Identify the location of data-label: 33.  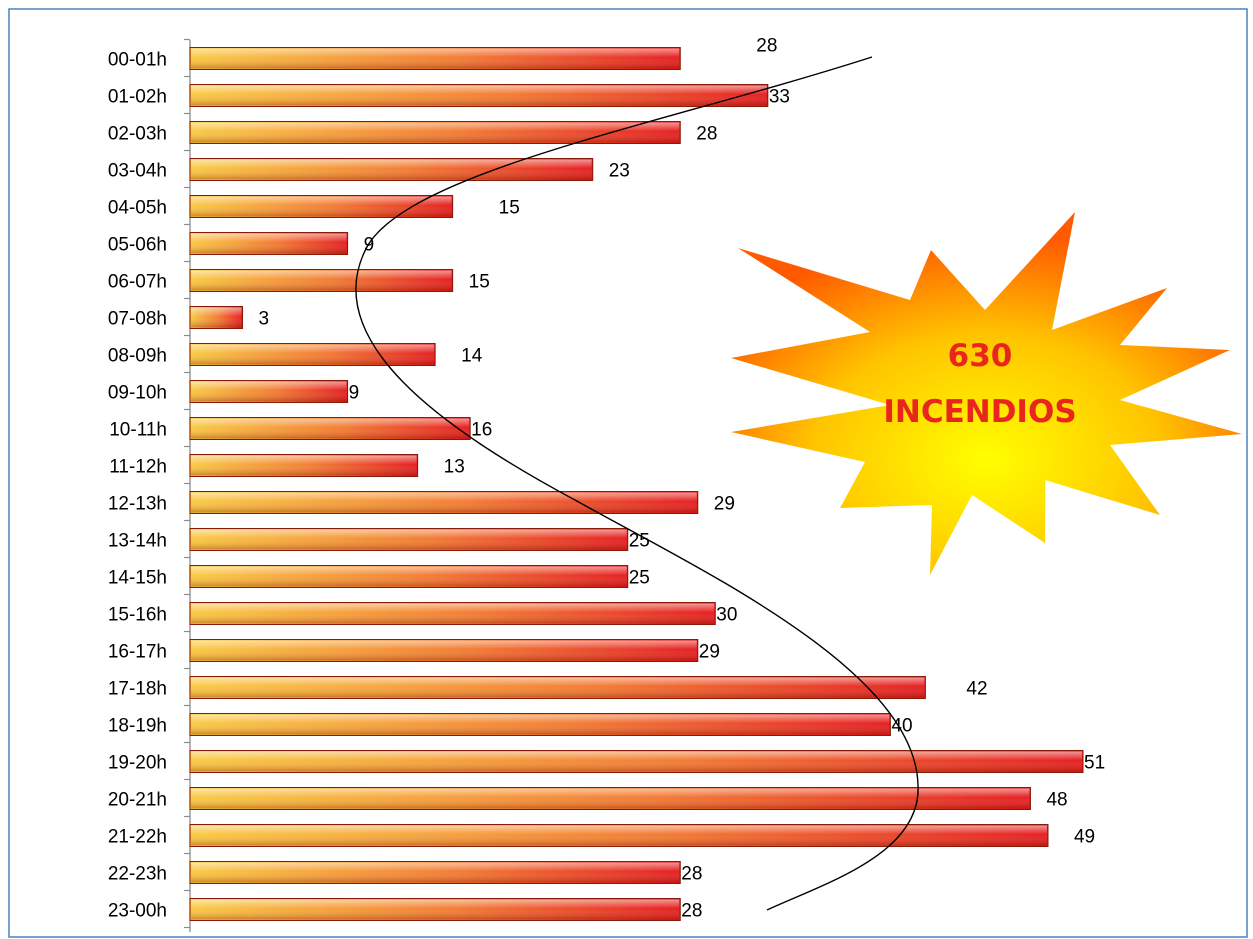
(779, 97).